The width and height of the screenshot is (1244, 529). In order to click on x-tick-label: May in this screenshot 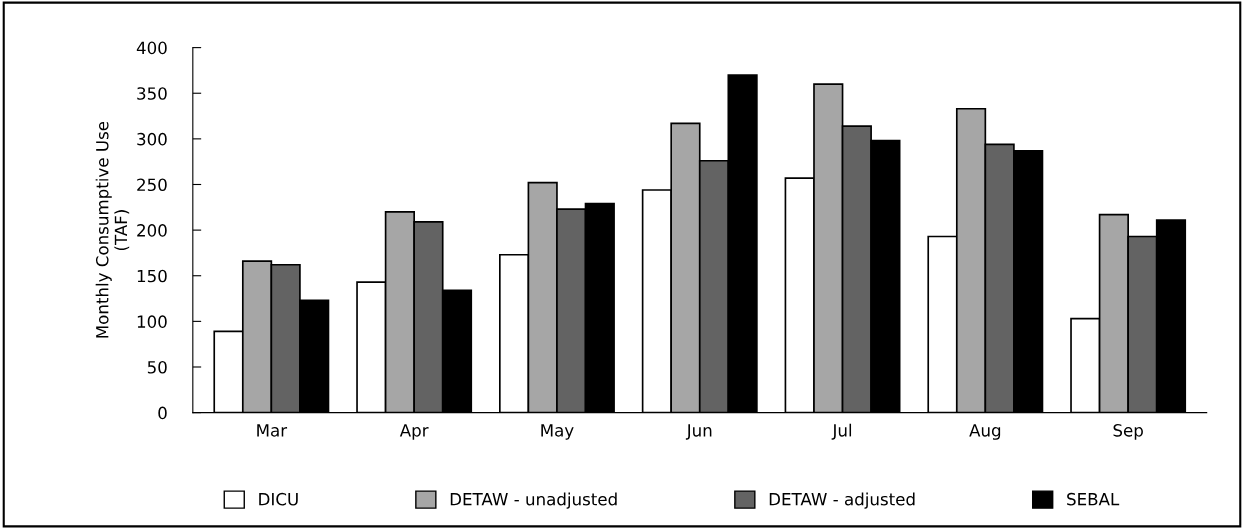, I will do `click(557, 432)`.